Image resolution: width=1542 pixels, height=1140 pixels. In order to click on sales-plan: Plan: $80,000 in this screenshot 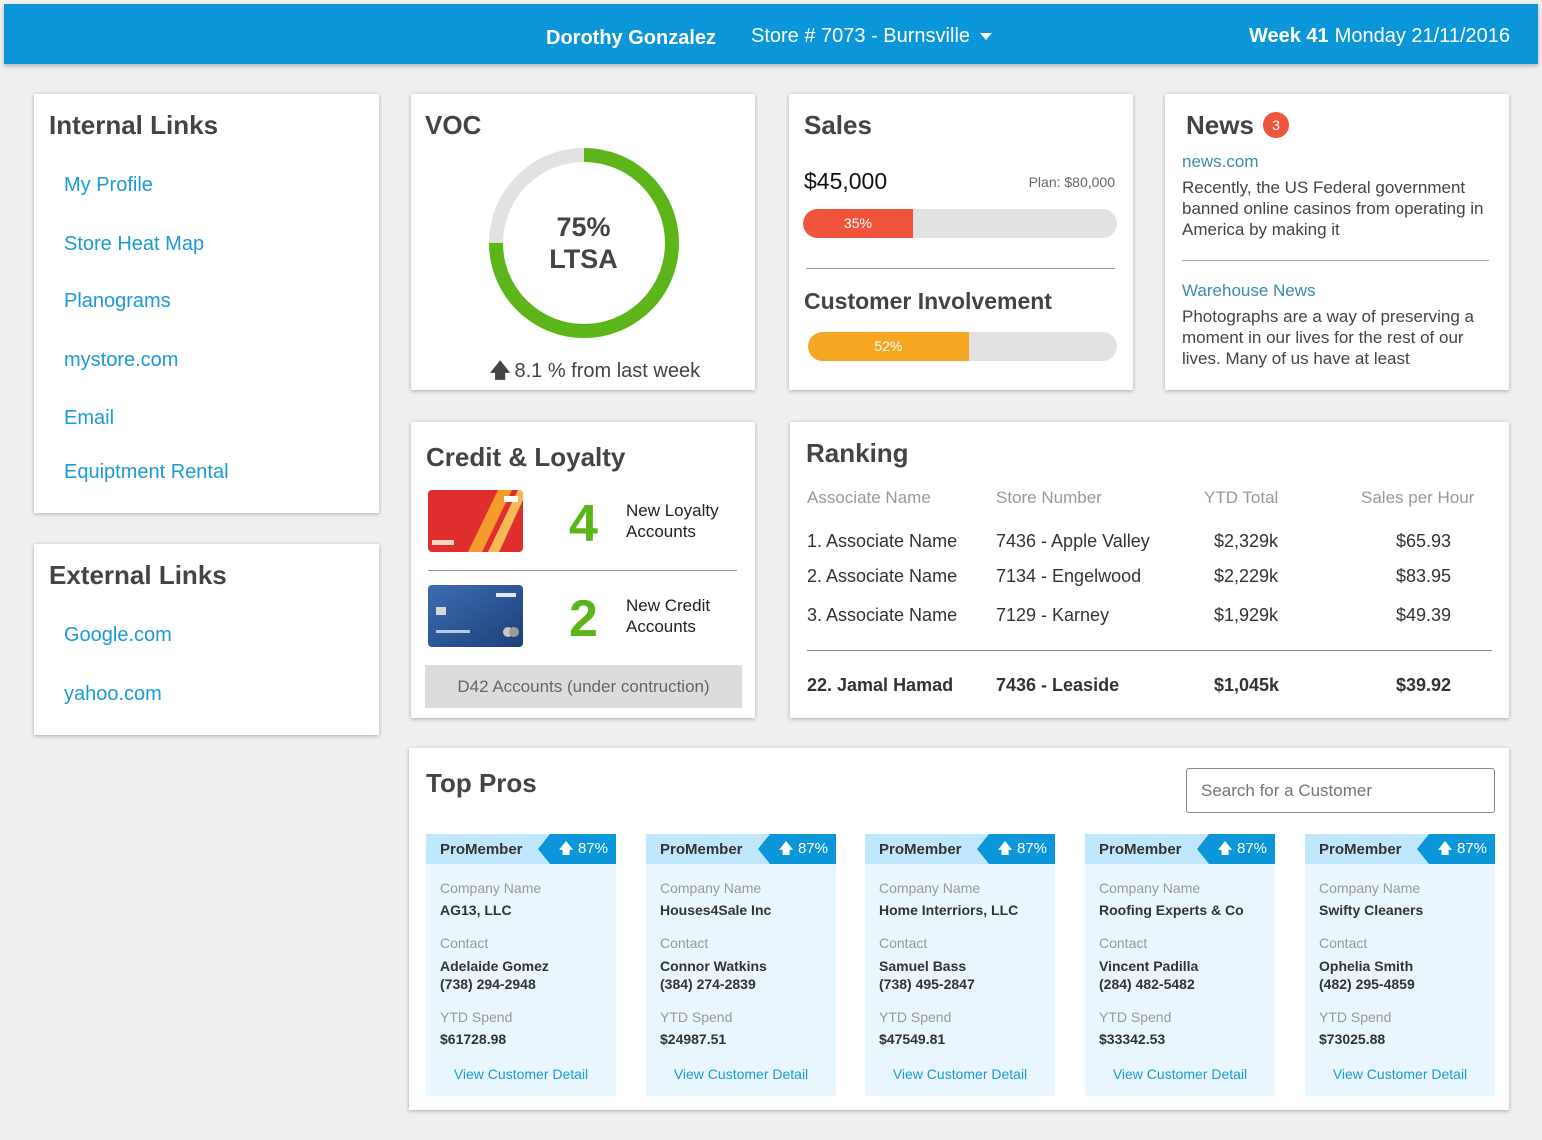, I will do `click(1071, 182)`.